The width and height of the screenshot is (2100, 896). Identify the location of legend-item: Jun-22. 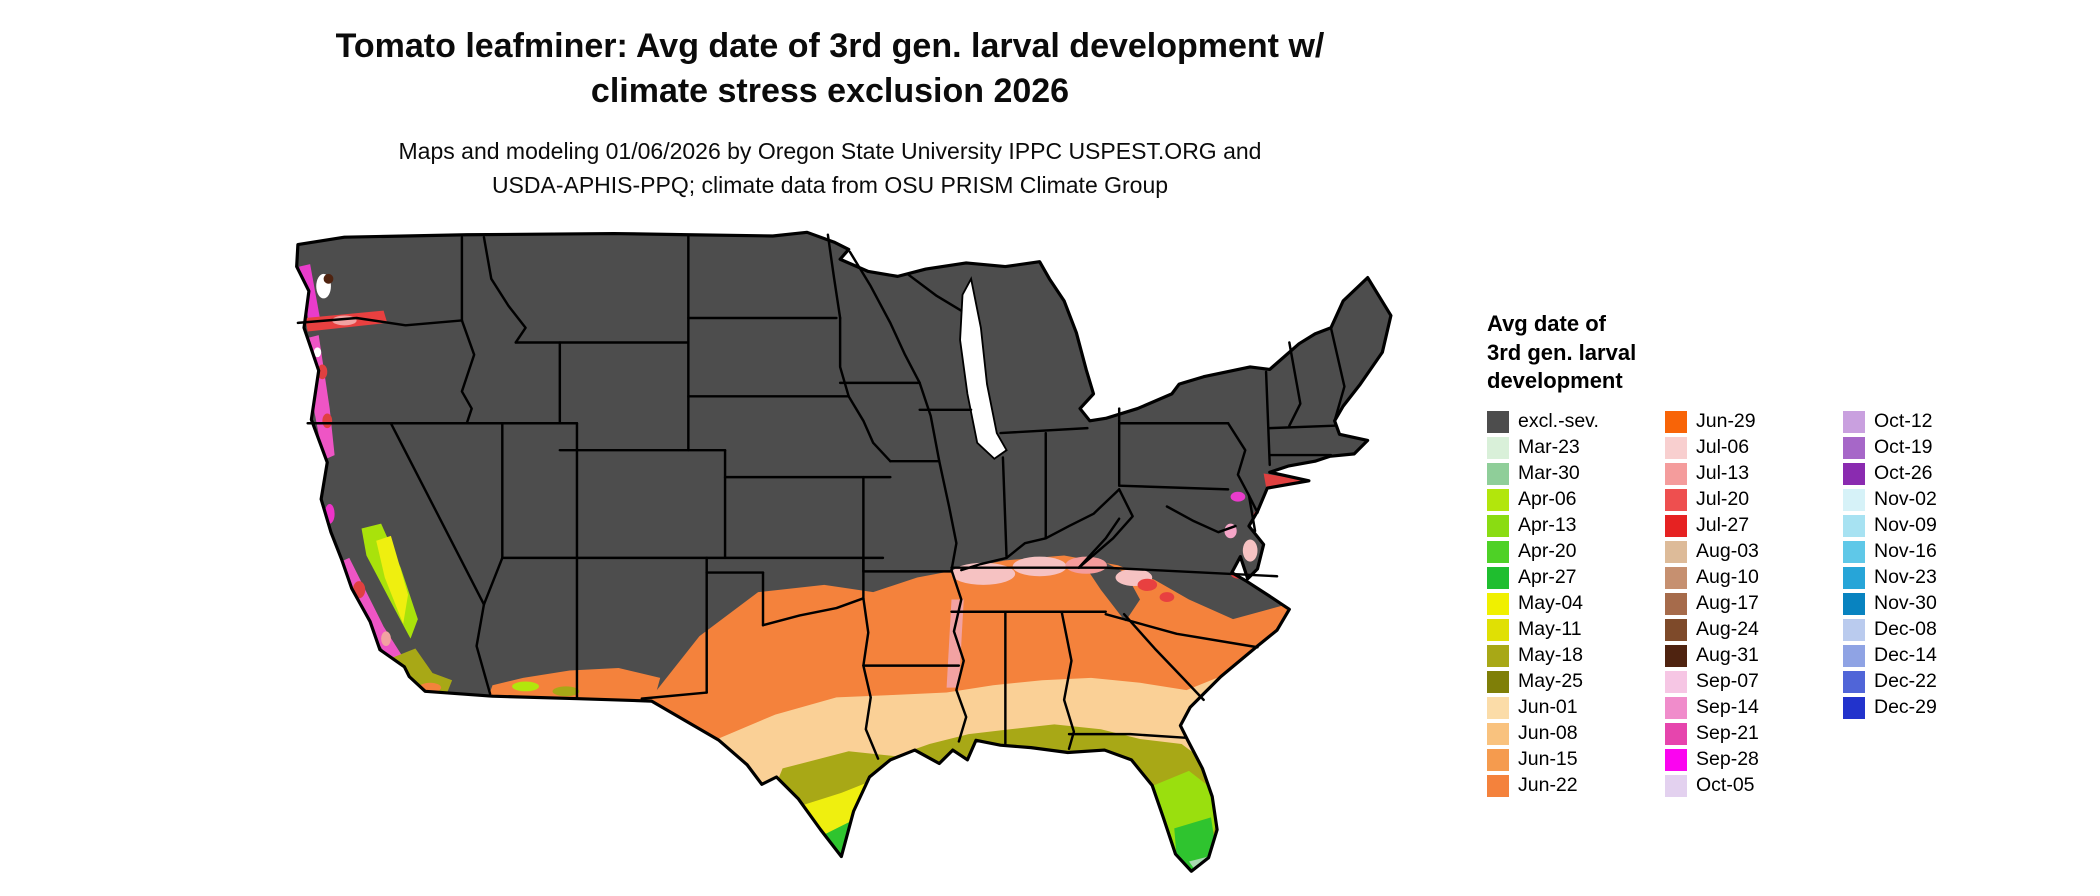
(1570, 786).